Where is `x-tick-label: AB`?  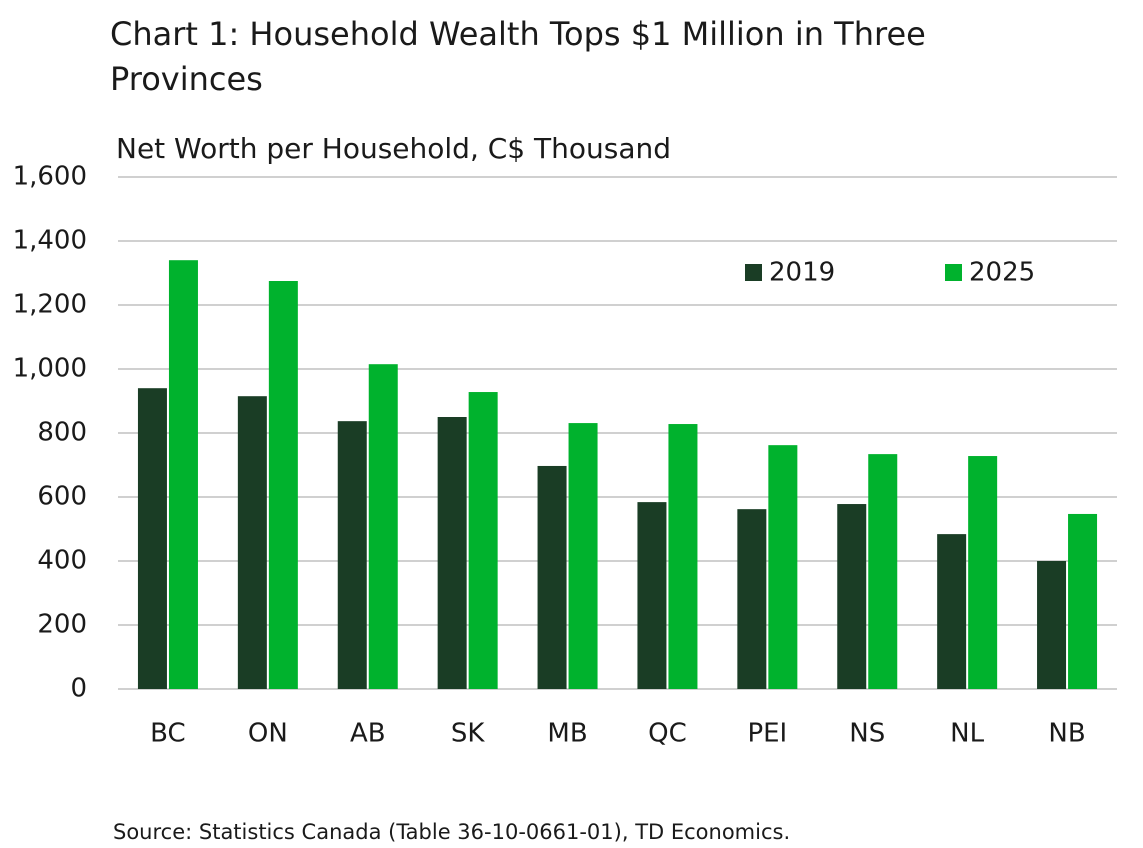 x-tick-label: AB is located at coordinates (368, 734).